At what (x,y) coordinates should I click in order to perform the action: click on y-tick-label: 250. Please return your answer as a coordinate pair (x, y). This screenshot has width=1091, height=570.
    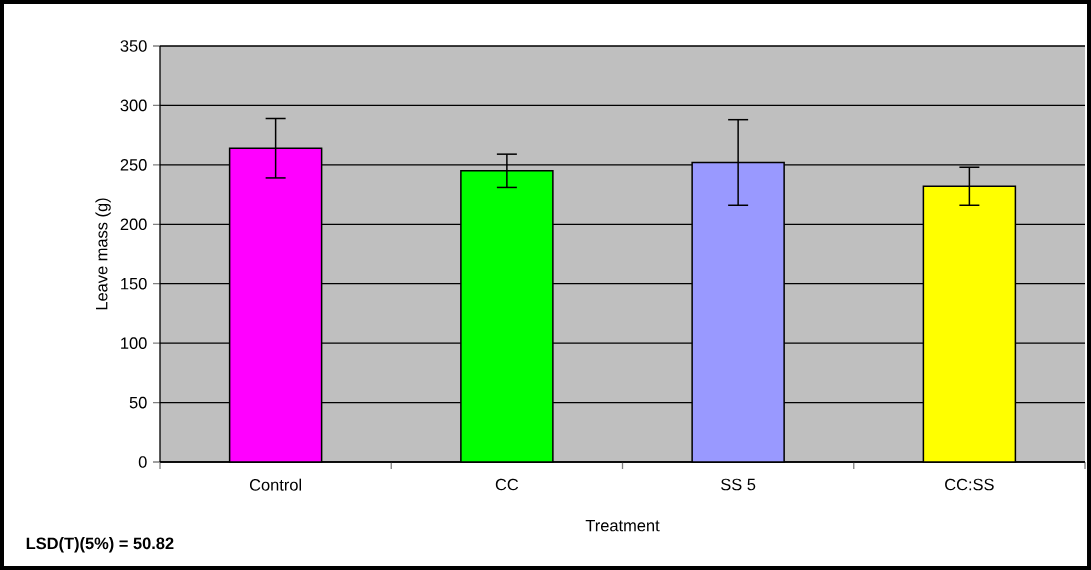
    Looking at the image, I should click on (133, 165).